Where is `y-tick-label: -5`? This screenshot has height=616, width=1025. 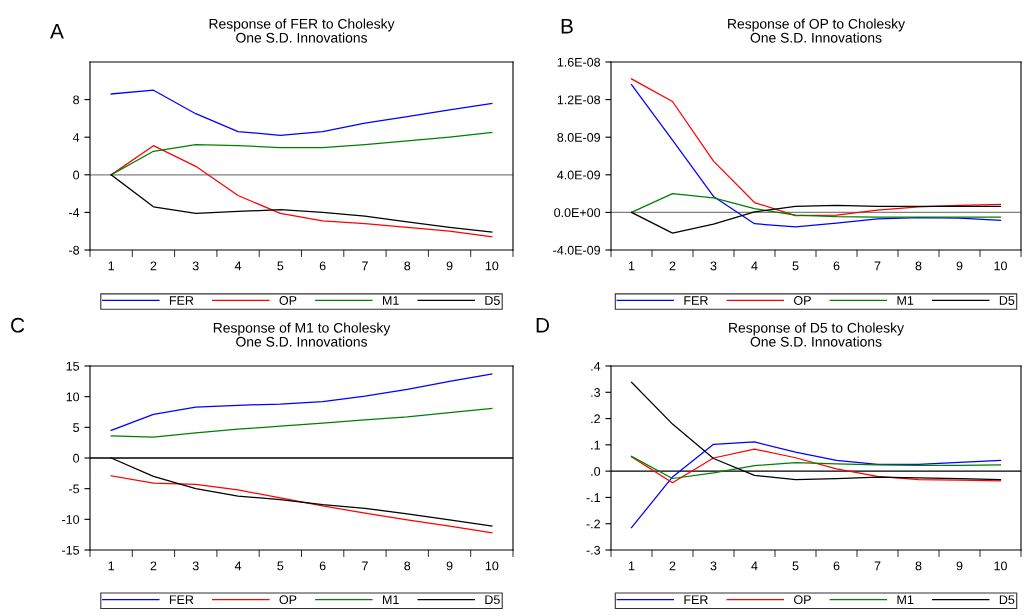 y-tick-label: -5 is located at coordinates (74, 489).